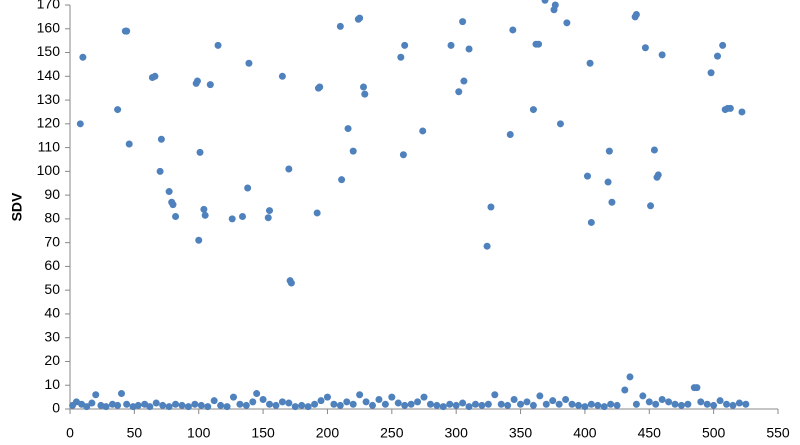  Describe the element at coordinates (49, 75) in the screenshot. I see `y-tick-label: 140` at that location.